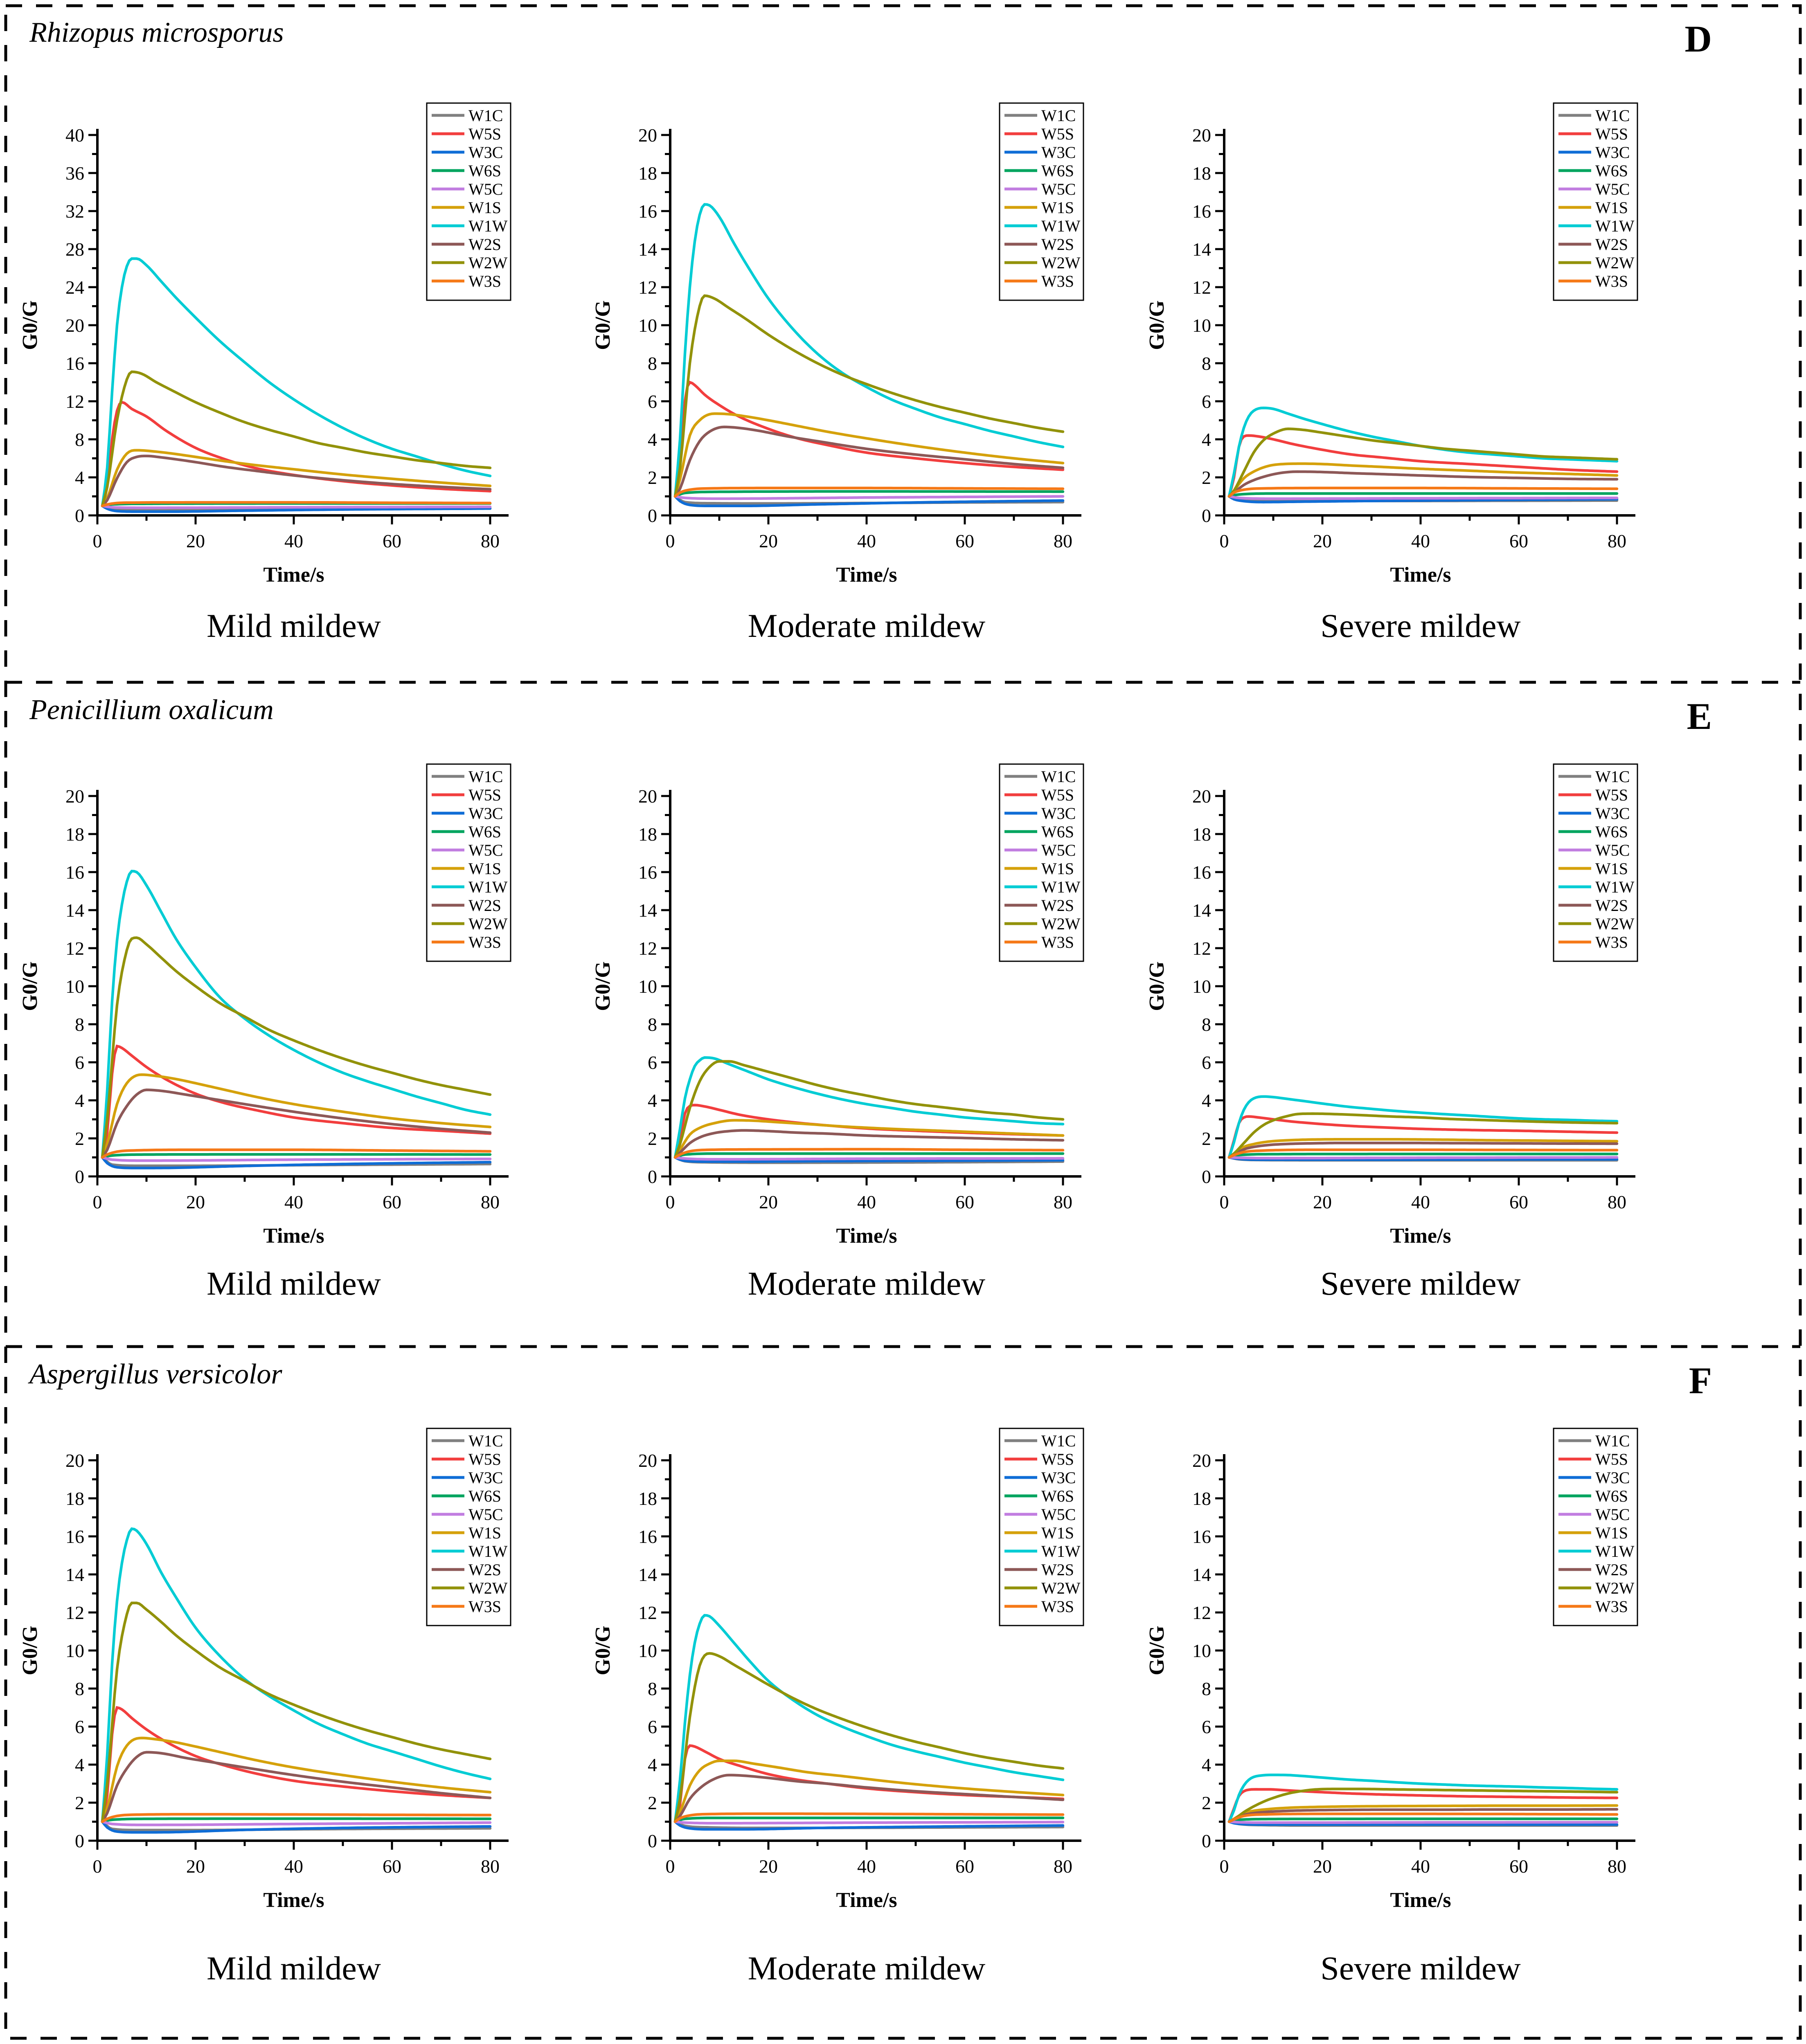 Image resolution: width=1806 pixels, height=2044 pixels. Describe the element at coordinates (156, 32) in the screenshot. I see `species-title: Rhizopus microsporus` at that location.